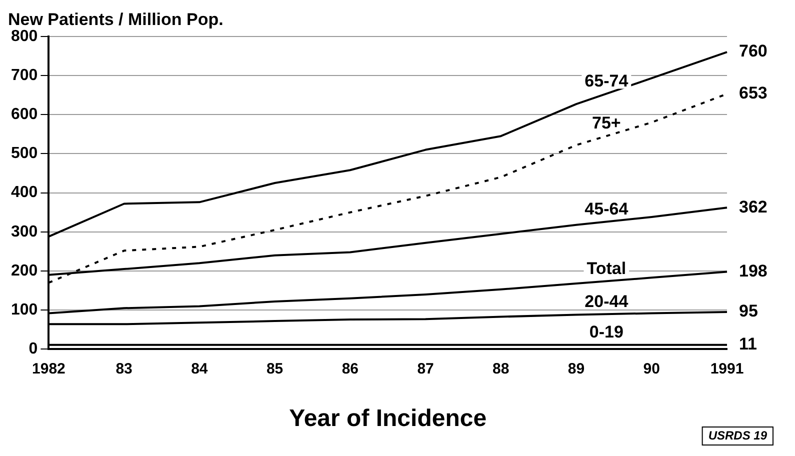 This screenshot has width=795, height=456. What do you see at coordinates (748, 344) in the screenshot?
I see `data-label: 11` at bounding box center [748, 344].